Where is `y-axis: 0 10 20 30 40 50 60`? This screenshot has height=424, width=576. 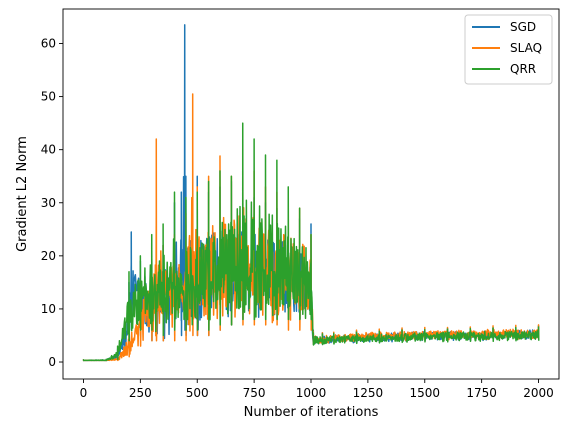
y-axis: 0 10 20 30 40 50 60 is located at coordinates (52, 203).